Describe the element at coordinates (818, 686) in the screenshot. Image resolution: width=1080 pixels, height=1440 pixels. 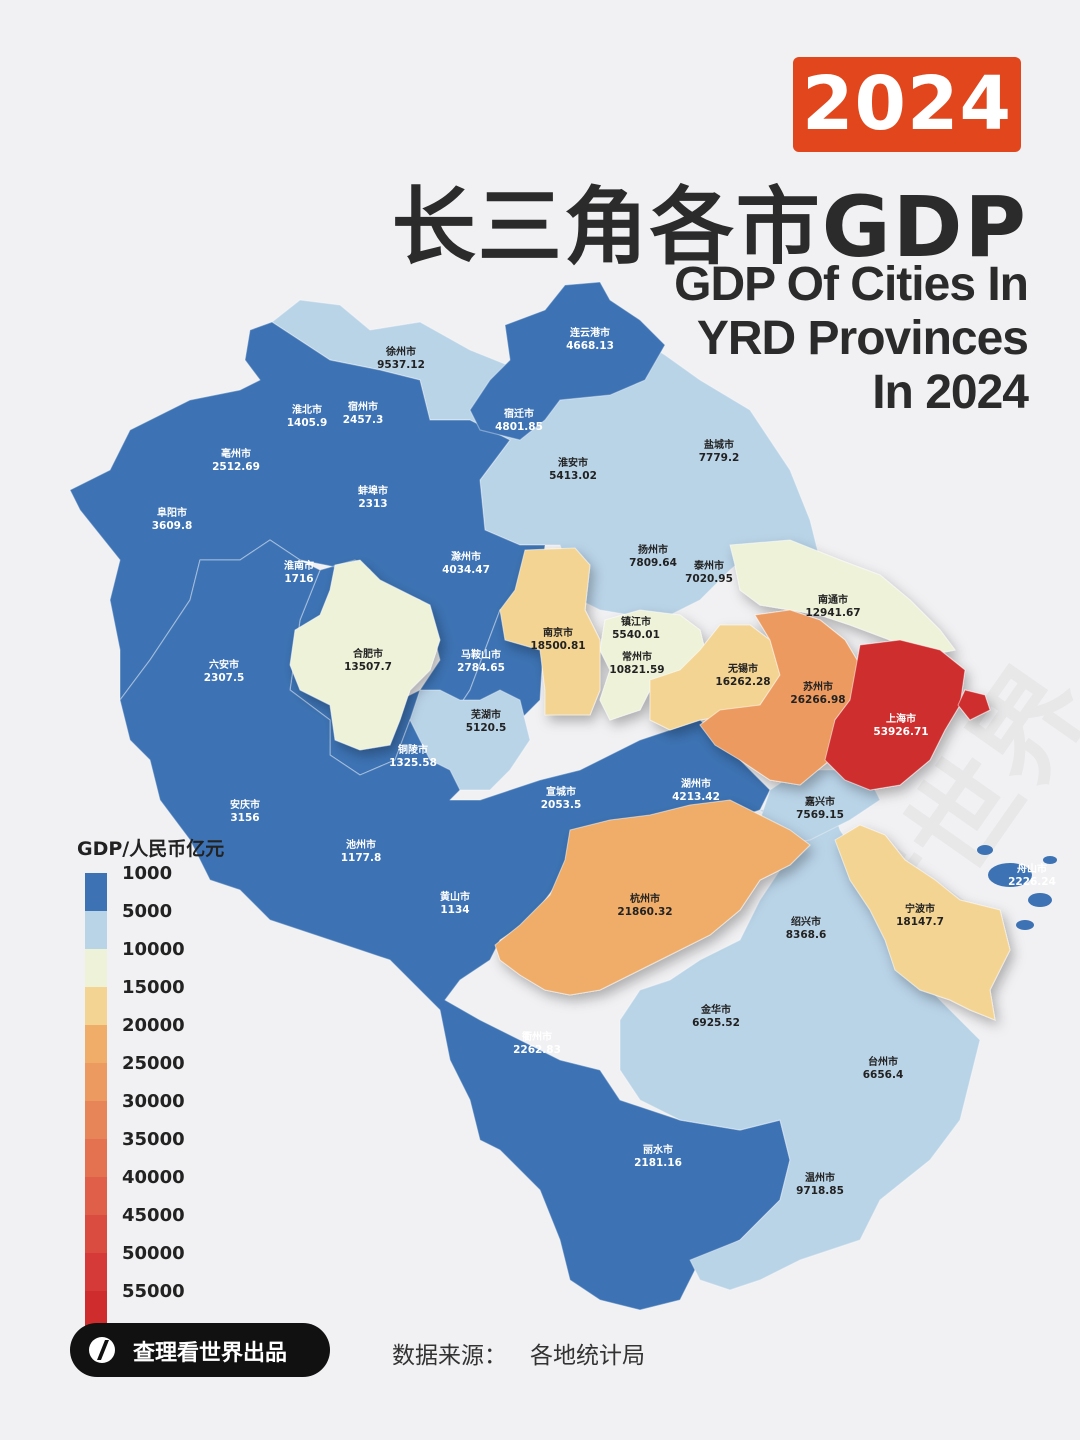
I see `city-name: 苏州市` at that location.